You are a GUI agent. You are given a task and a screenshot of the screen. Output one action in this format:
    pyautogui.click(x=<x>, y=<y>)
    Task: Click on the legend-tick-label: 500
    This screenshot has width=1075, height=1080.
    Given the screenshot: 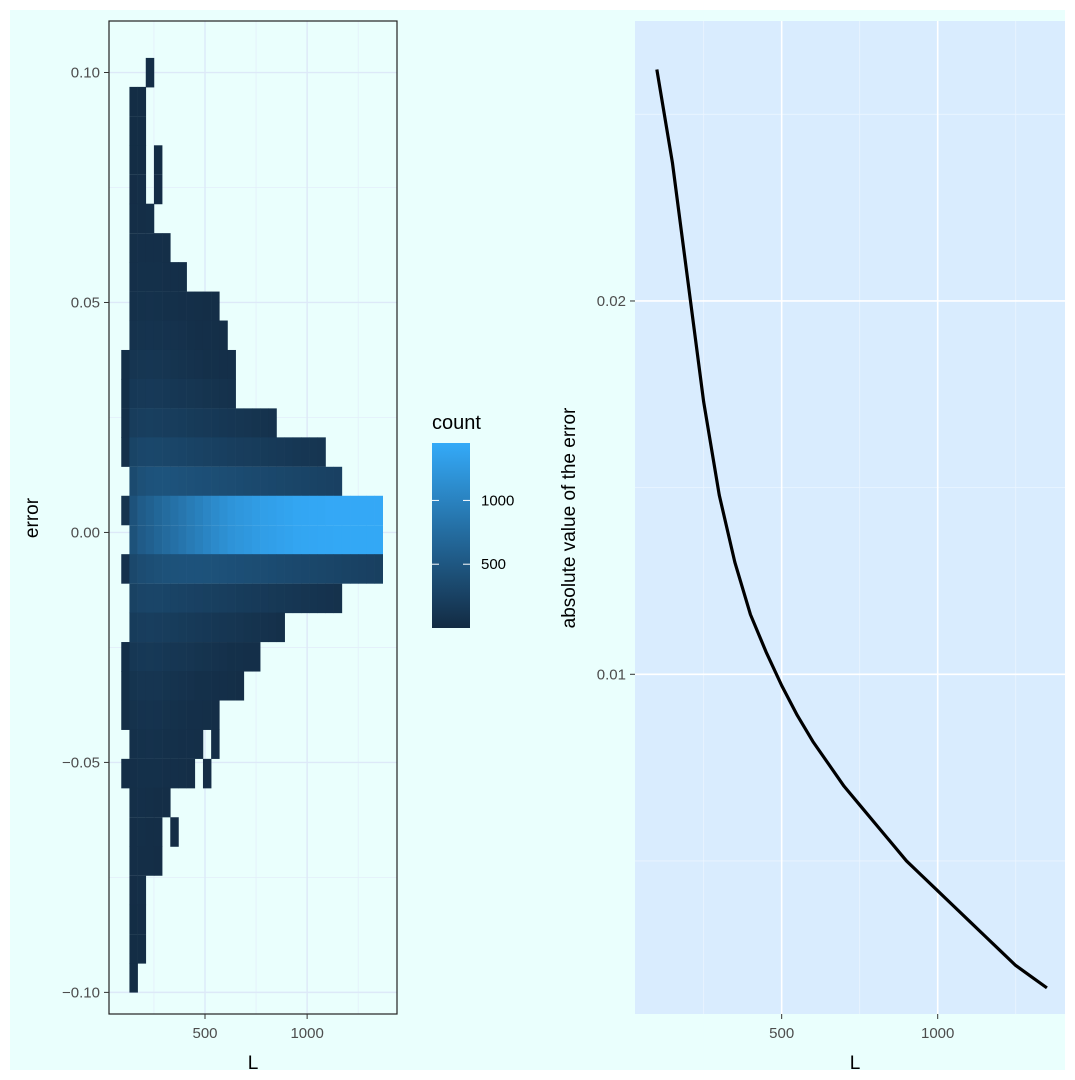 What is the action you would take?
    pyautogui.click(x=493, y=564)
    